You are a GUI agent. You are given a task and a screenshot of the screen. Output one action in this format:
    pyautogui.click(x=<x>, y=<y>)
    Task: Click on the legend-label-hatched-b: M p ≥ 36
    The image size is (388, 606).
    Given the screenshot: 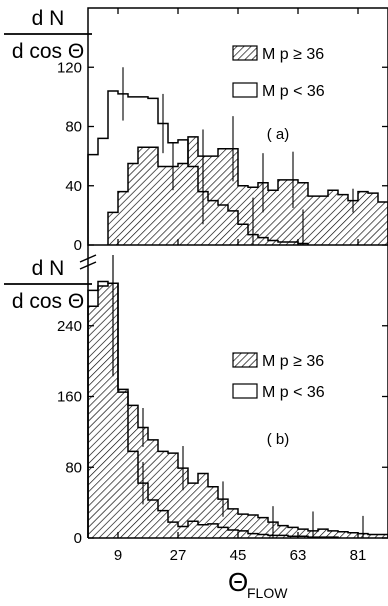 What is the action you would take?
    pyautogui.click(x=293, y=361)
    